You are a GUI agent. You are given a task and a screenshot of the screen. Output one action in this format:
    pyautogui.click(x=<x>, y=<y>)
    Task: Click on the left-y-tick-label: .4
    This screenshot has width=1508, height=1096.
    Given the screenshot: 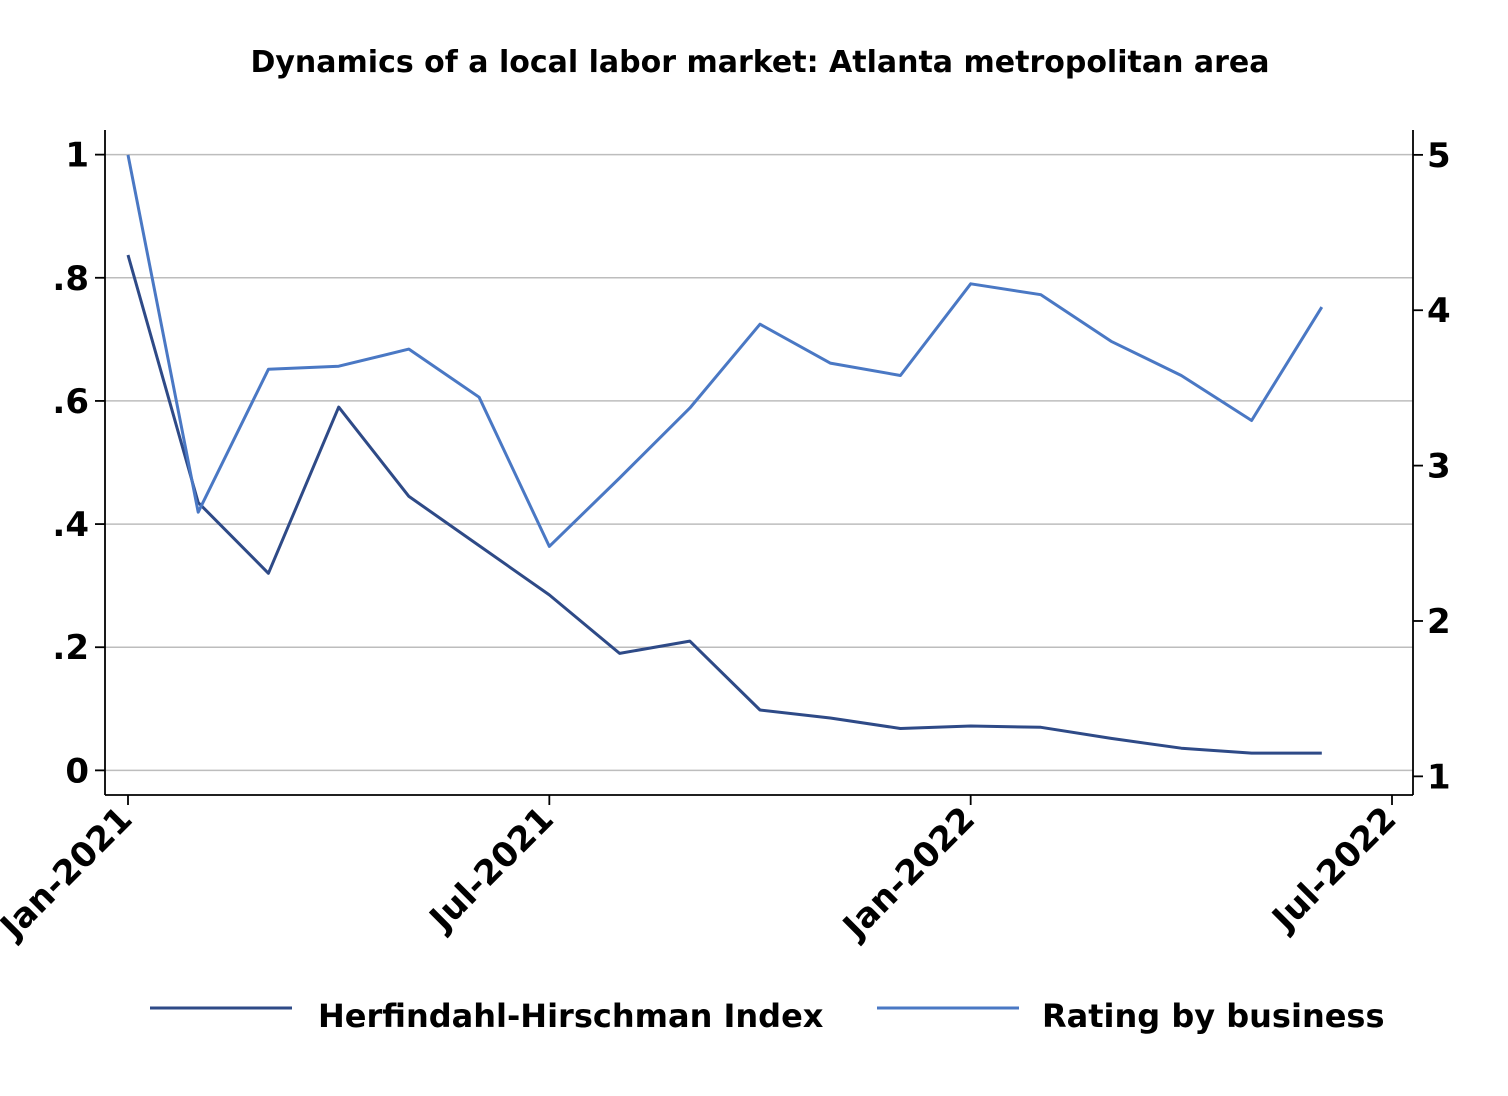 What is the action you would take?
    pyautogui.click(x=70, y=525)
    